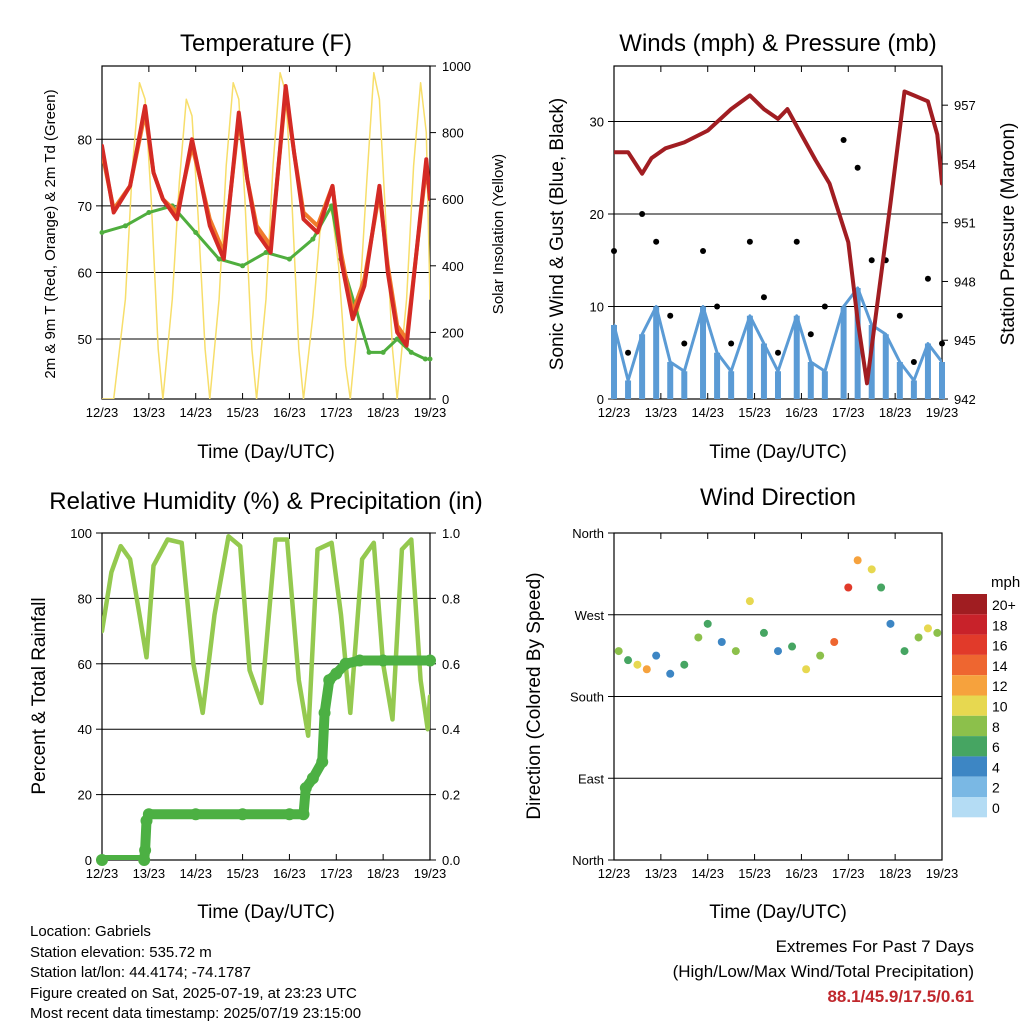 Image resolution: width=1024 pixels, height=1025 pixels. Describe the element at coordinates (996, 808) in the screenshot. I see `legend-label: 0` at that location.